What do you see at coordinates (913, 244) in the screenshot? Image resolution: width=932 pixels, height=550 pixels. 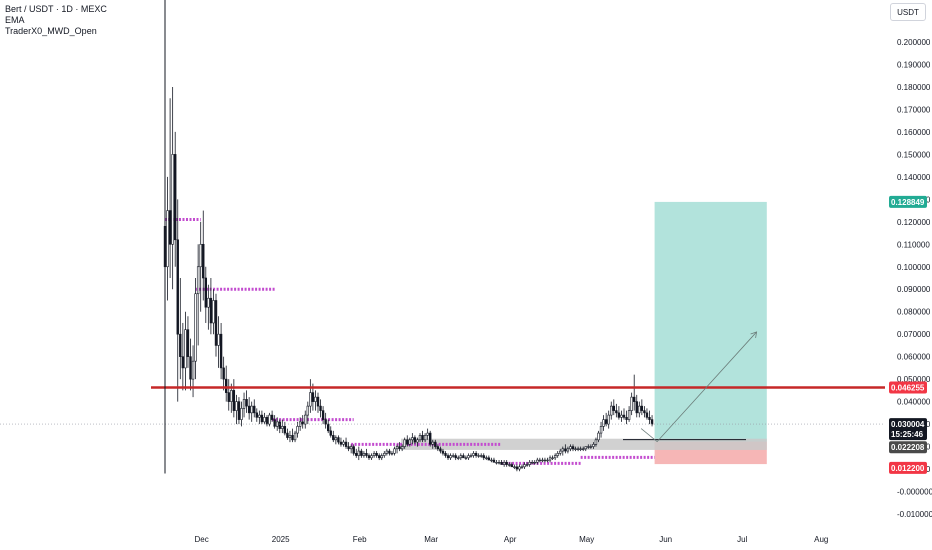 I see `y-tick-label: 0.110000` at bounding box center [913, 244].